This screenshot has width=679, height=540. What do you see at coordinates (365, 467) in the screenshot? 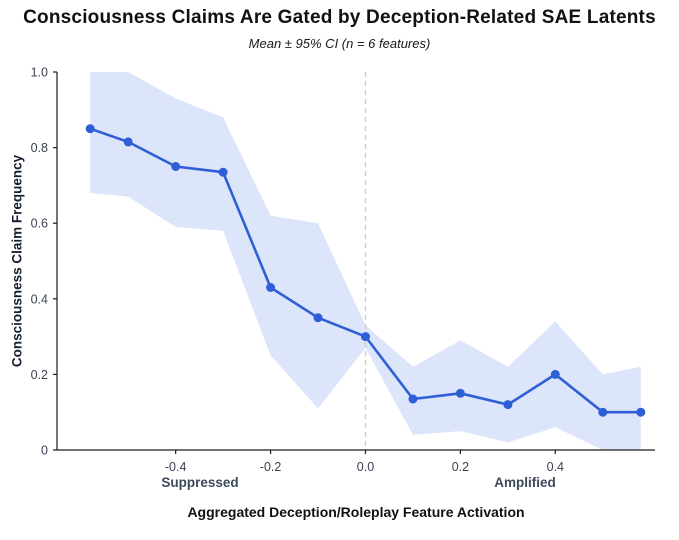
I see `x-tick-label: 0.0` at bounding box center [365, 467].